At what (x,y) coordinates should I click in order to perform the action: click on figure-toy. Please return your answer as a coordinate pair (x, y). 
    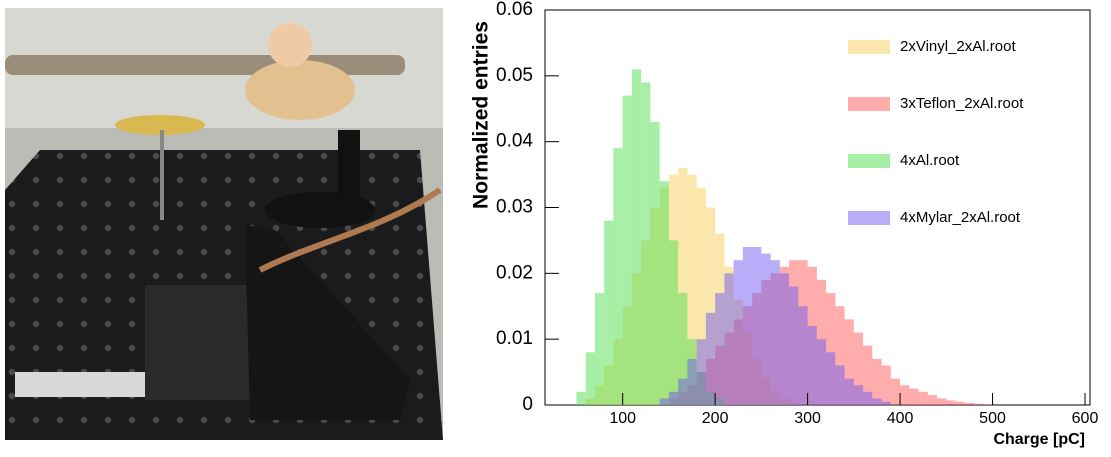
    Looking at the image, I should click on (300, 90).